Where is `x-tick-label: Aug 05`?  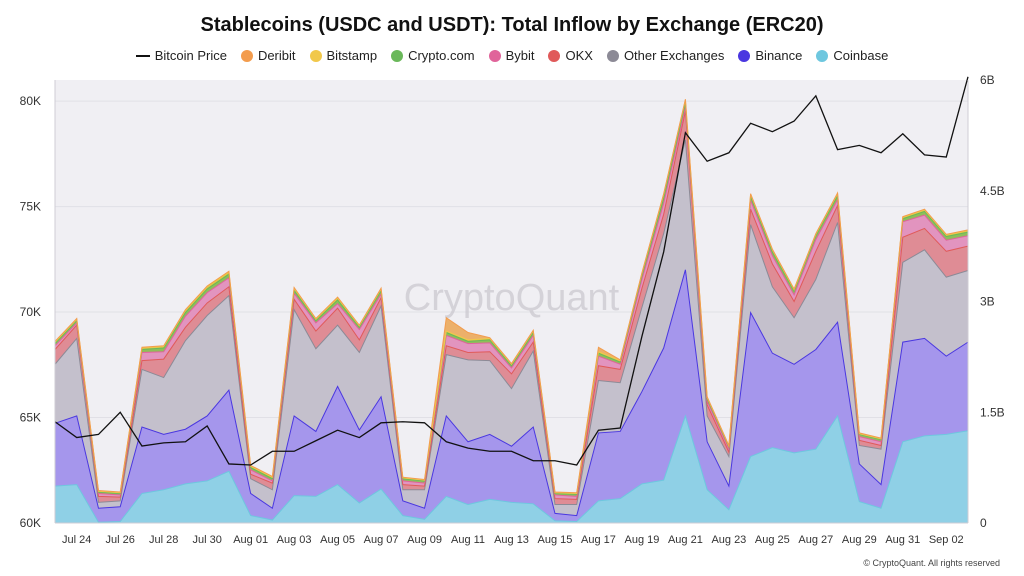
x-tick-label: Aug 05 is located at coordinates (337, 540).